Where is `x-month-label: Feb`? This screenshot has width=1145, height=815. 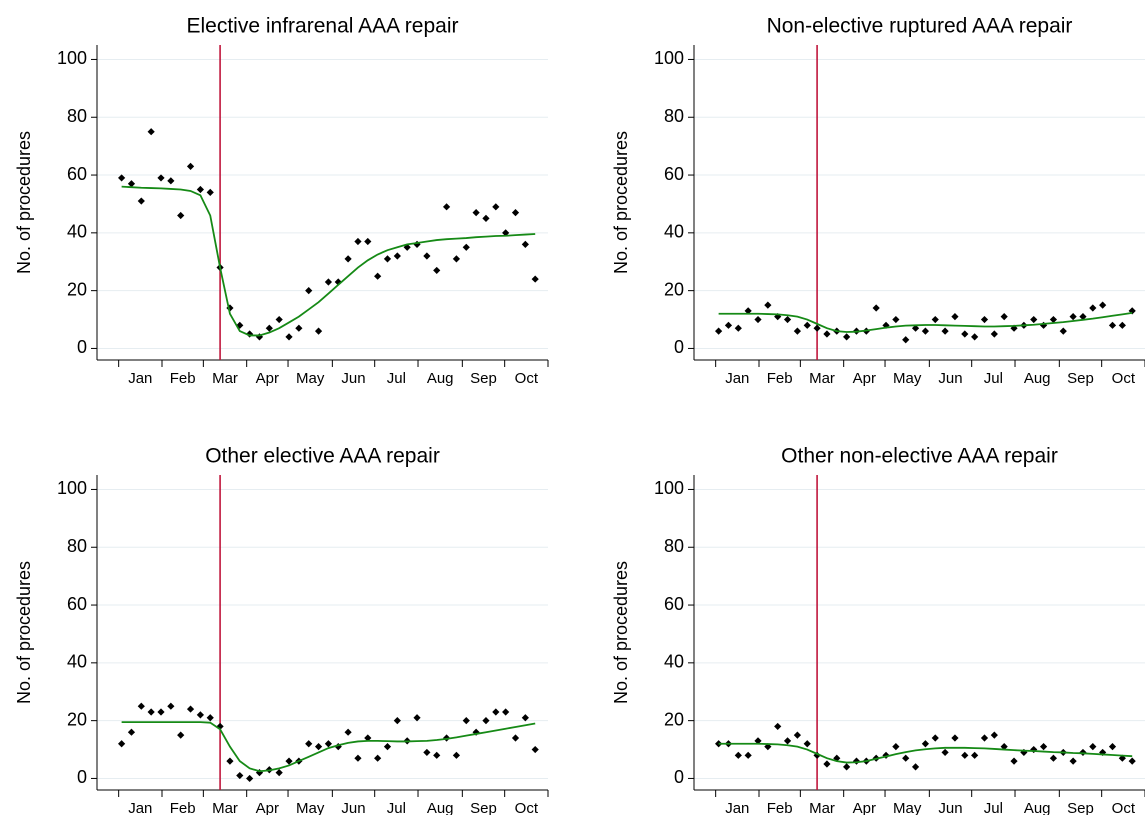
x-month-label: Feb is located at coordinates (780, 378).